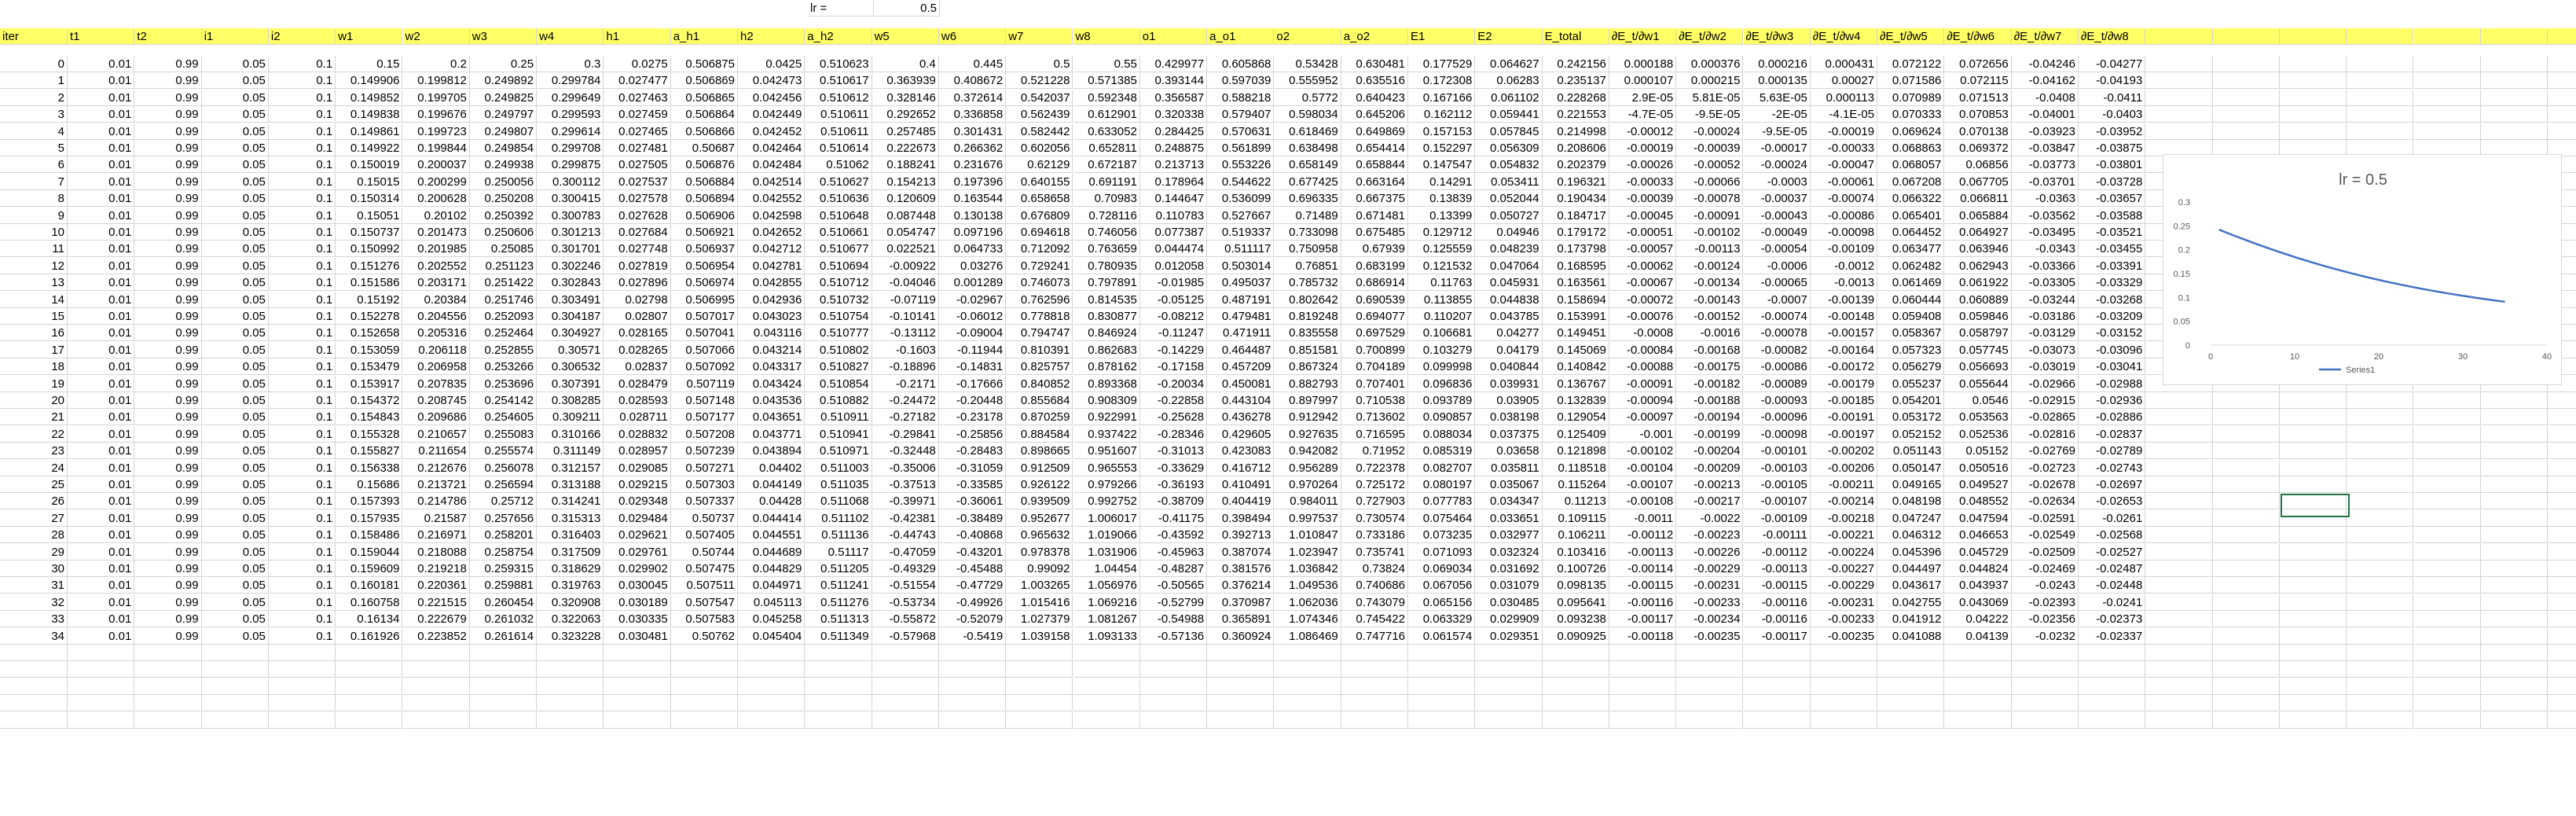 The height and width of the screenshot is (816, 2576). I want to click on table-cell: 0.979266, so click(1106, 485).